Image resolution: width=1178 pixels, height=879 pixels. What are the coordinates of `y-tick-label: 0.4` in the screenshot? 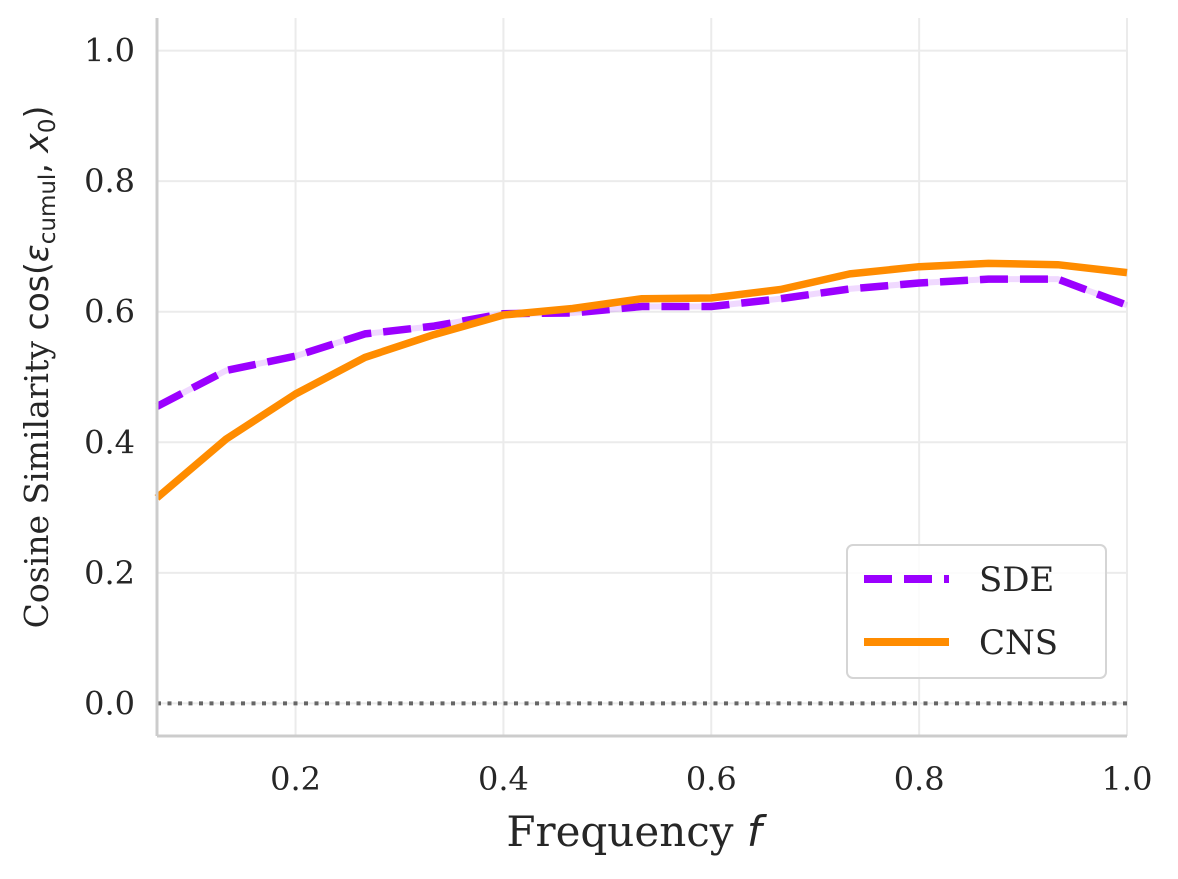 It's located at (109, 442).